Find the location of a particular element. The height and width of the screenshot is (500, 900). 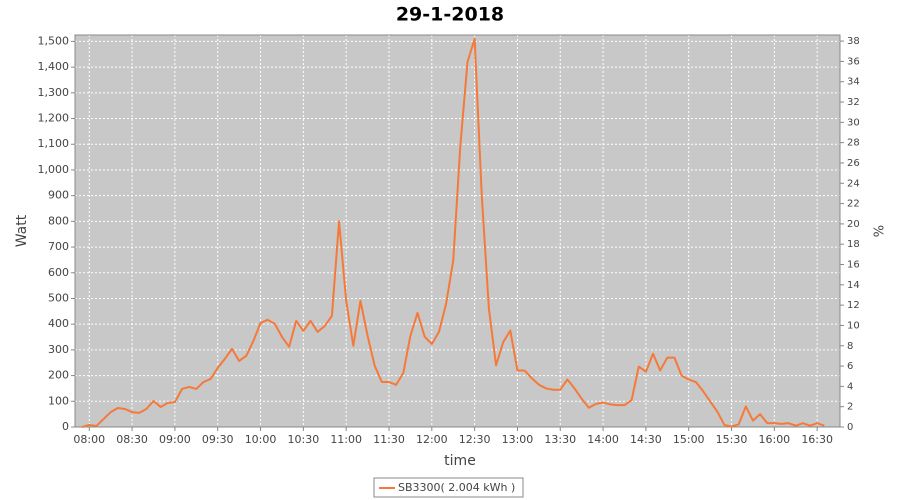

x-tick-label: 15:30 is located at coordinates (732, 439).